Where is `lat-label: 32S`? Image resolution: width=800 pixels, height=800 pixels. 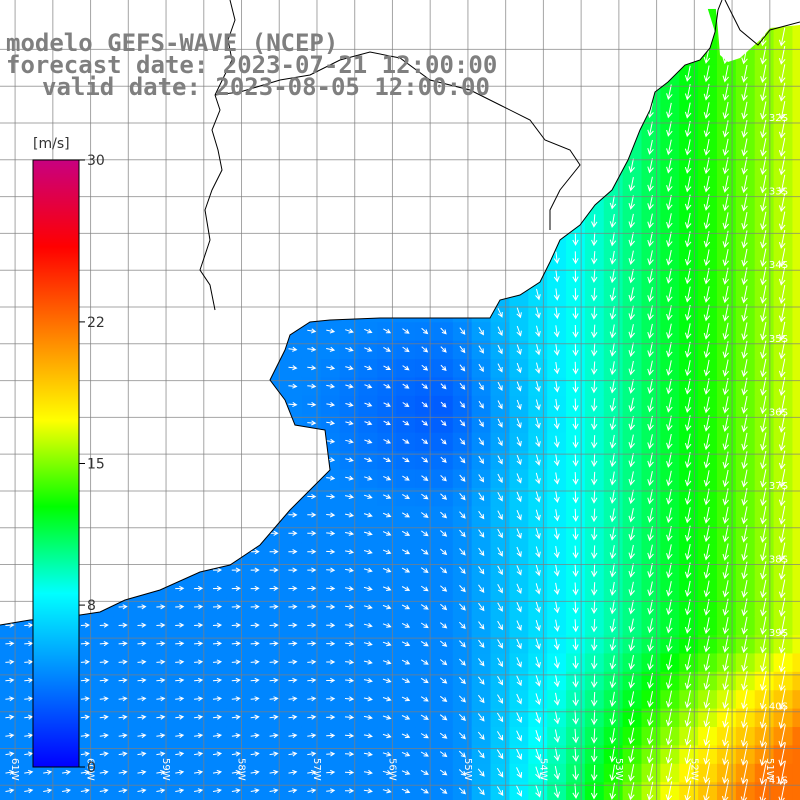
lat-label: 32S is located at coordinates (778, 118).